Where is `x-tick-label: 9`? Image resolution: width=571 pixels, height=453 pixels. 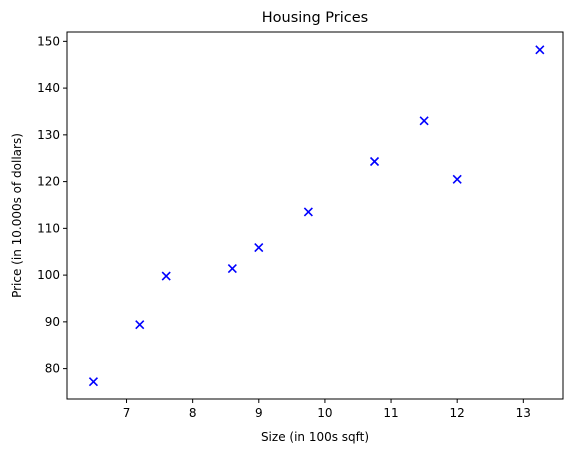 x-tick-label: 9 is located at coordinates (259, 413).